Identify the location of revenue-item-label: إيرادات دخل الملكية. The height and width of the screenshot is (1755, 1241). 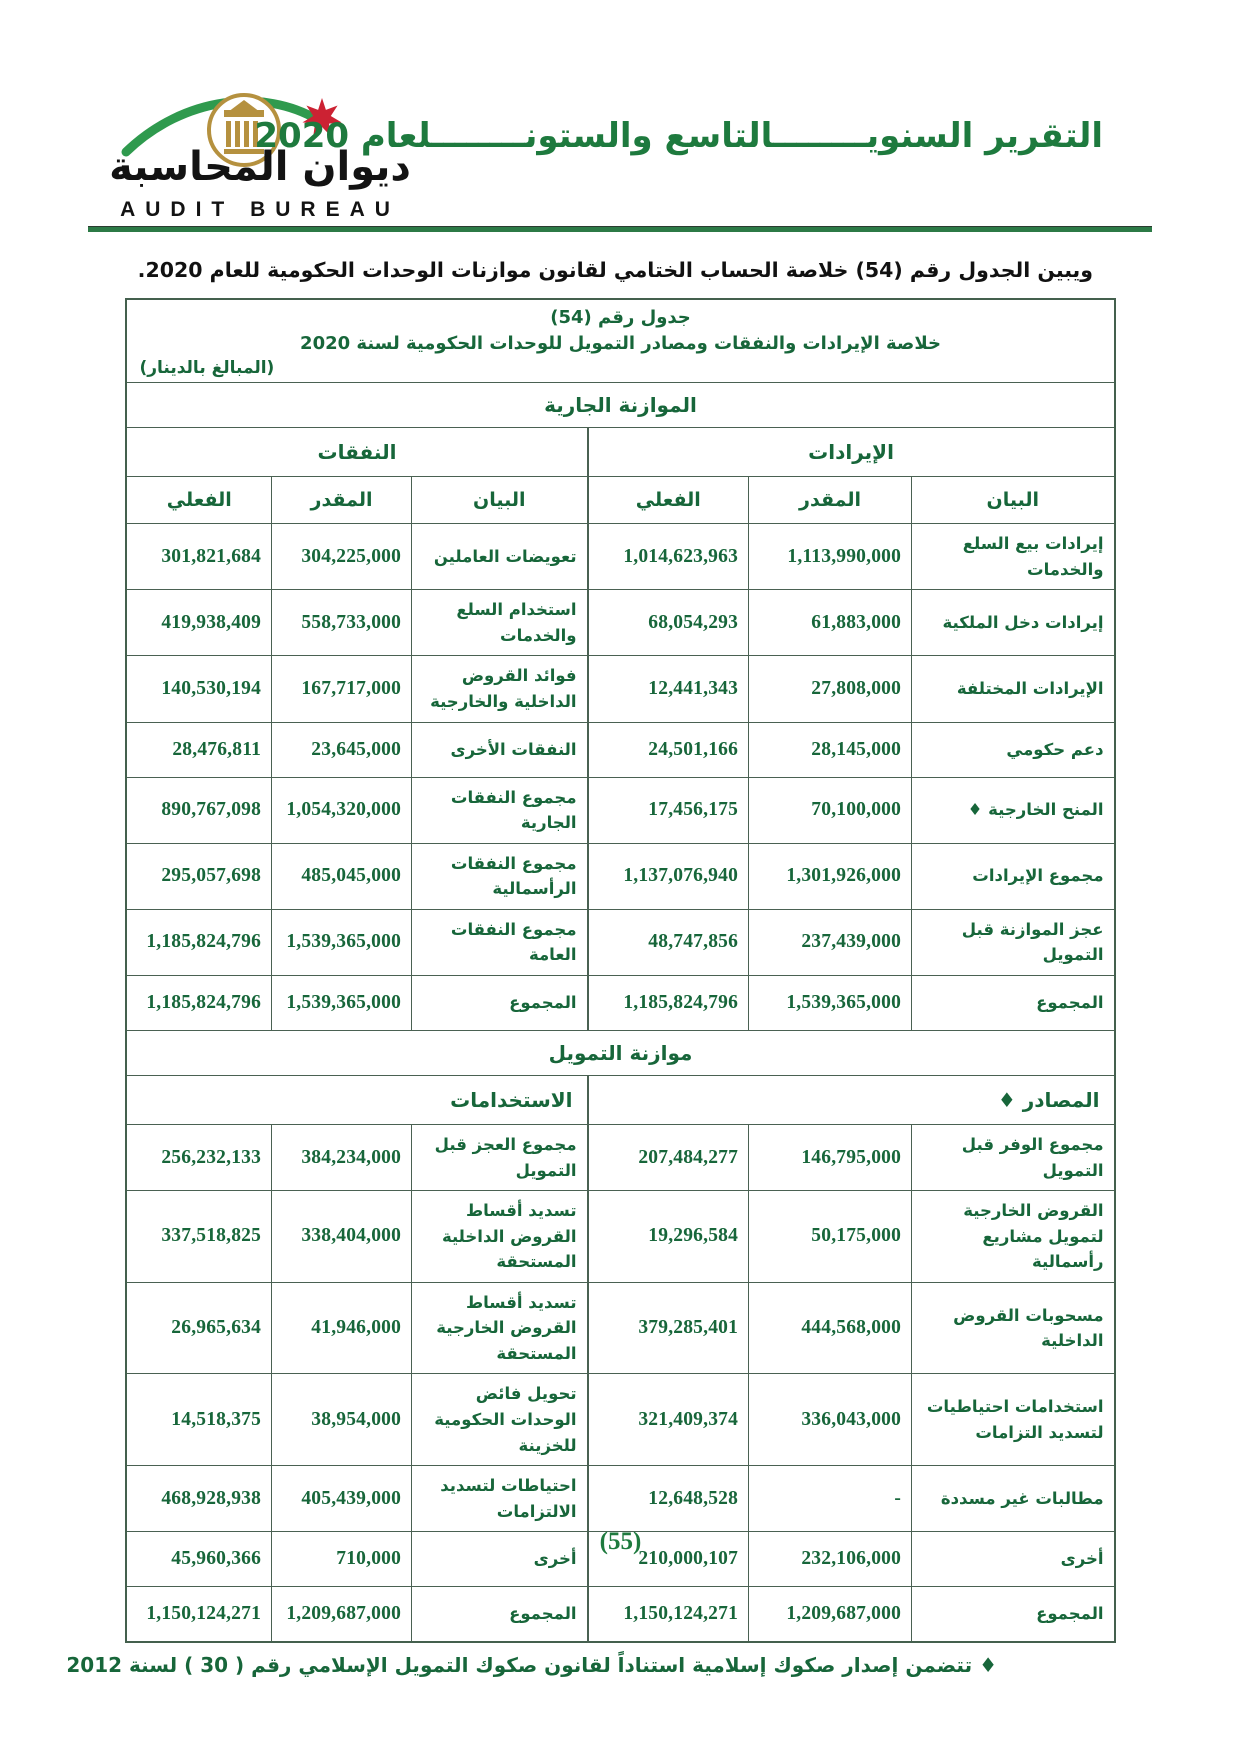
(1013, 623).